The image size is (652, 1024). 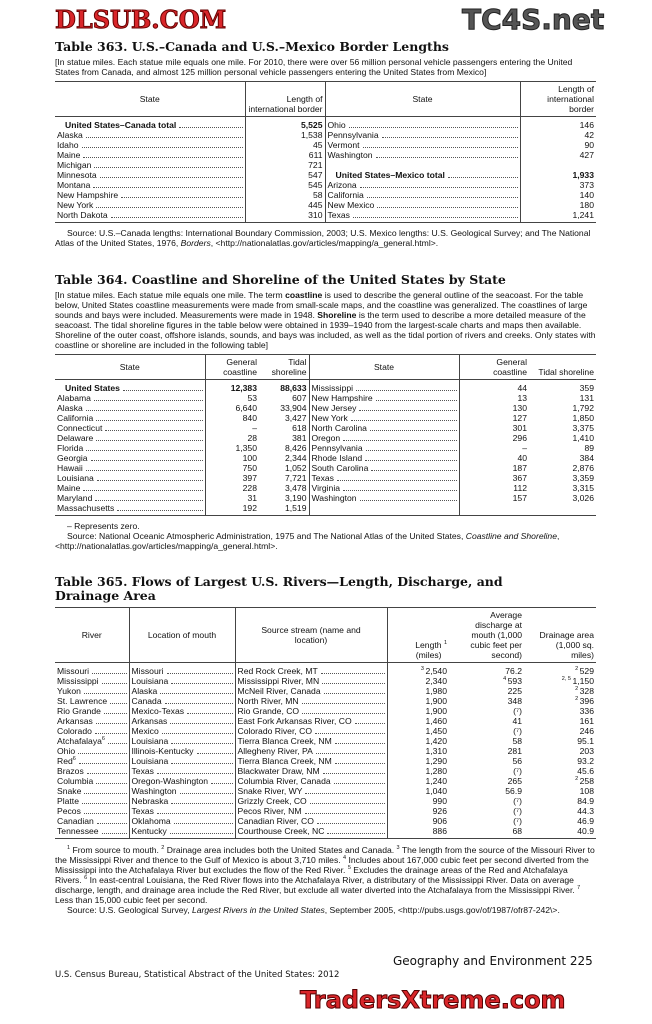 What do you see at coordinates (583, 408) in the screenshot?
I see `shoreline-cell: 1,792` at bounding box center [583, 408].